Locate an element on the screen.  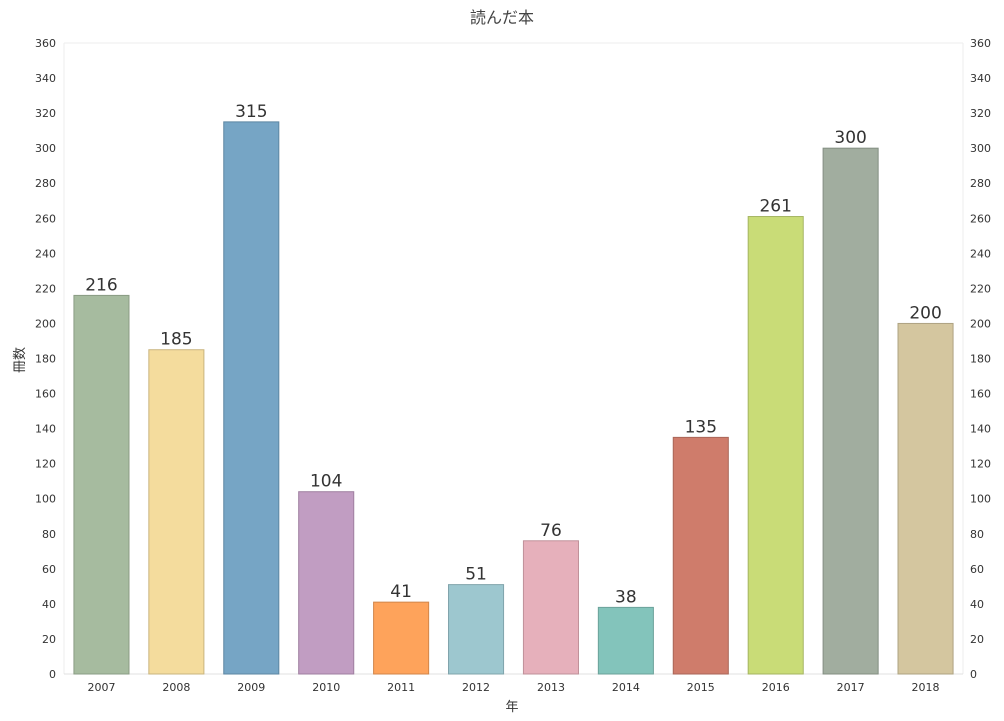
data-label-2011: 41 is located at coordinates (401, 592).